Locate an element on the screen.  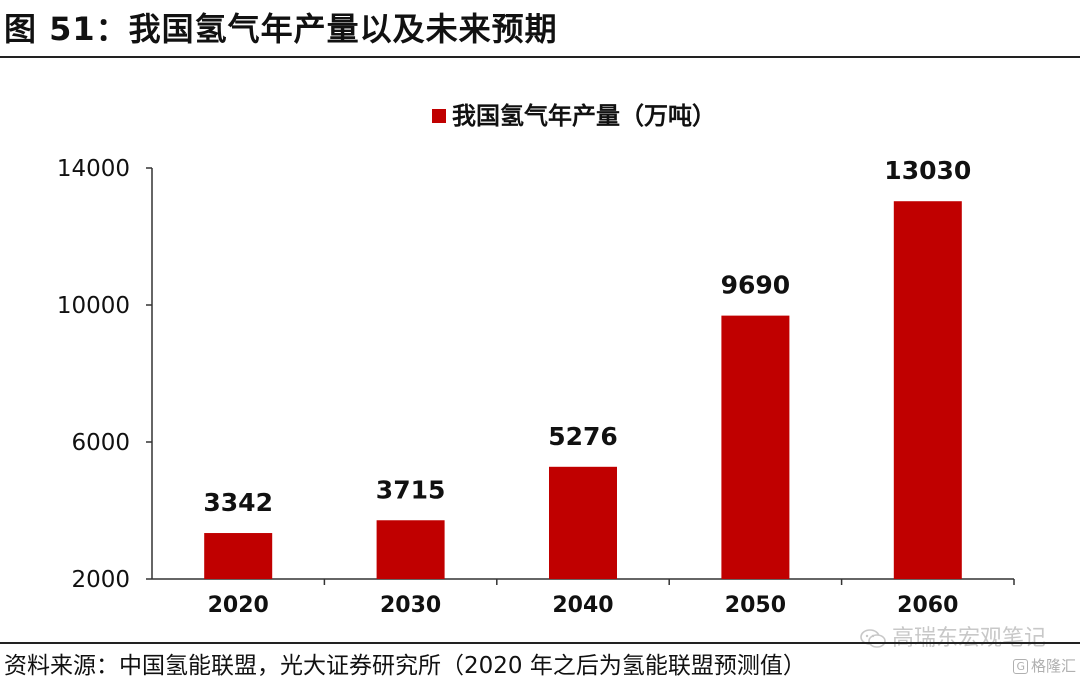
source-divider is located at coordinates (540, 643).